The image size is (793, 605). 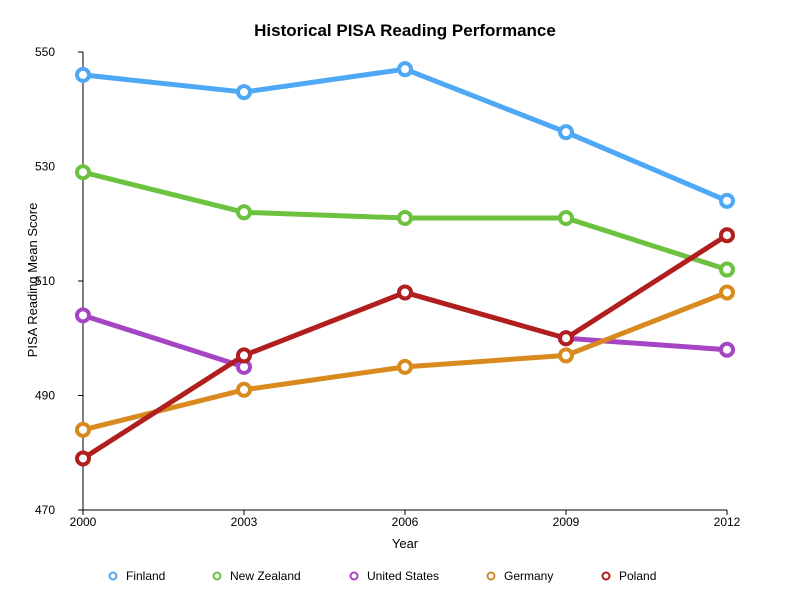 I want to click on x-axis-label: Year, so click(x=405, y=543).